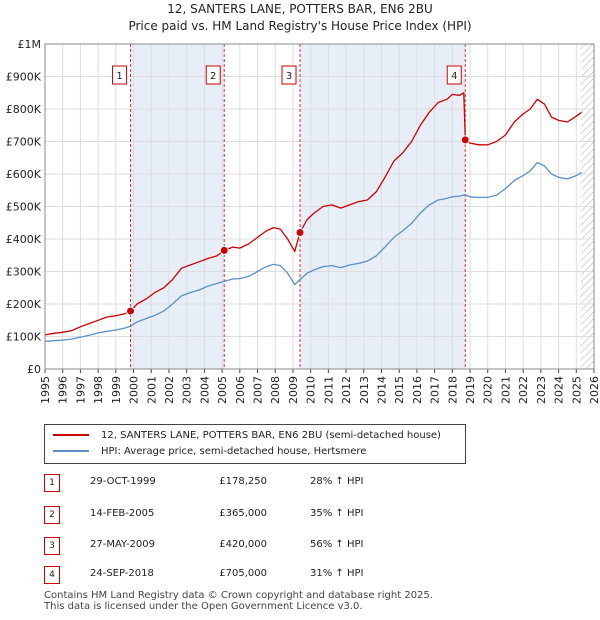  What do you see at coordinates (399, 390) in the screenshot?
I see `x-tick-label: 2015` at bounding box center [399, 390].